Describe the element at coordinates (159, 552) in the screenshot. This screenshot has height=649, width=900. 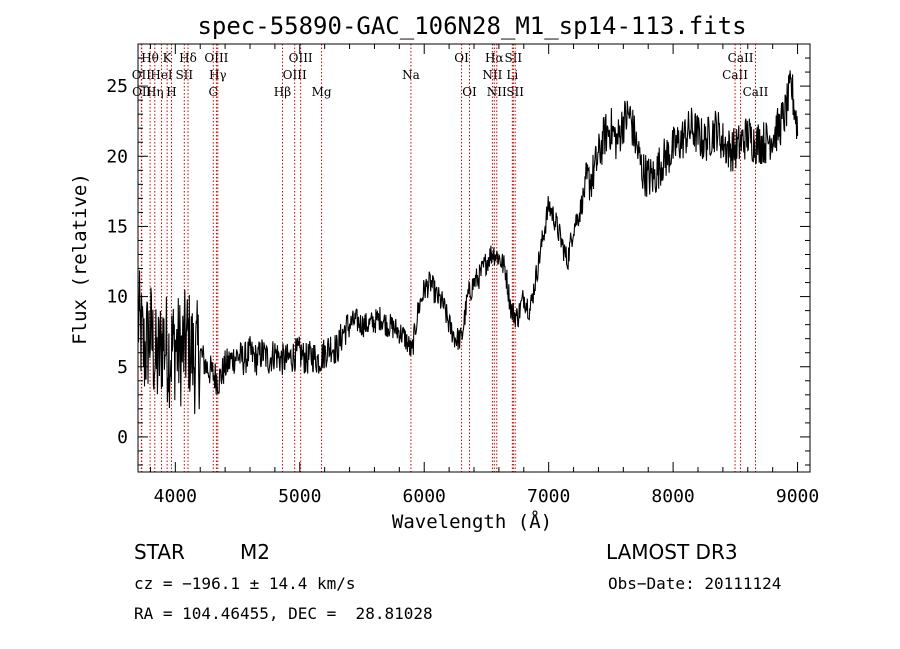
I see `object-class: STAR` at that location.